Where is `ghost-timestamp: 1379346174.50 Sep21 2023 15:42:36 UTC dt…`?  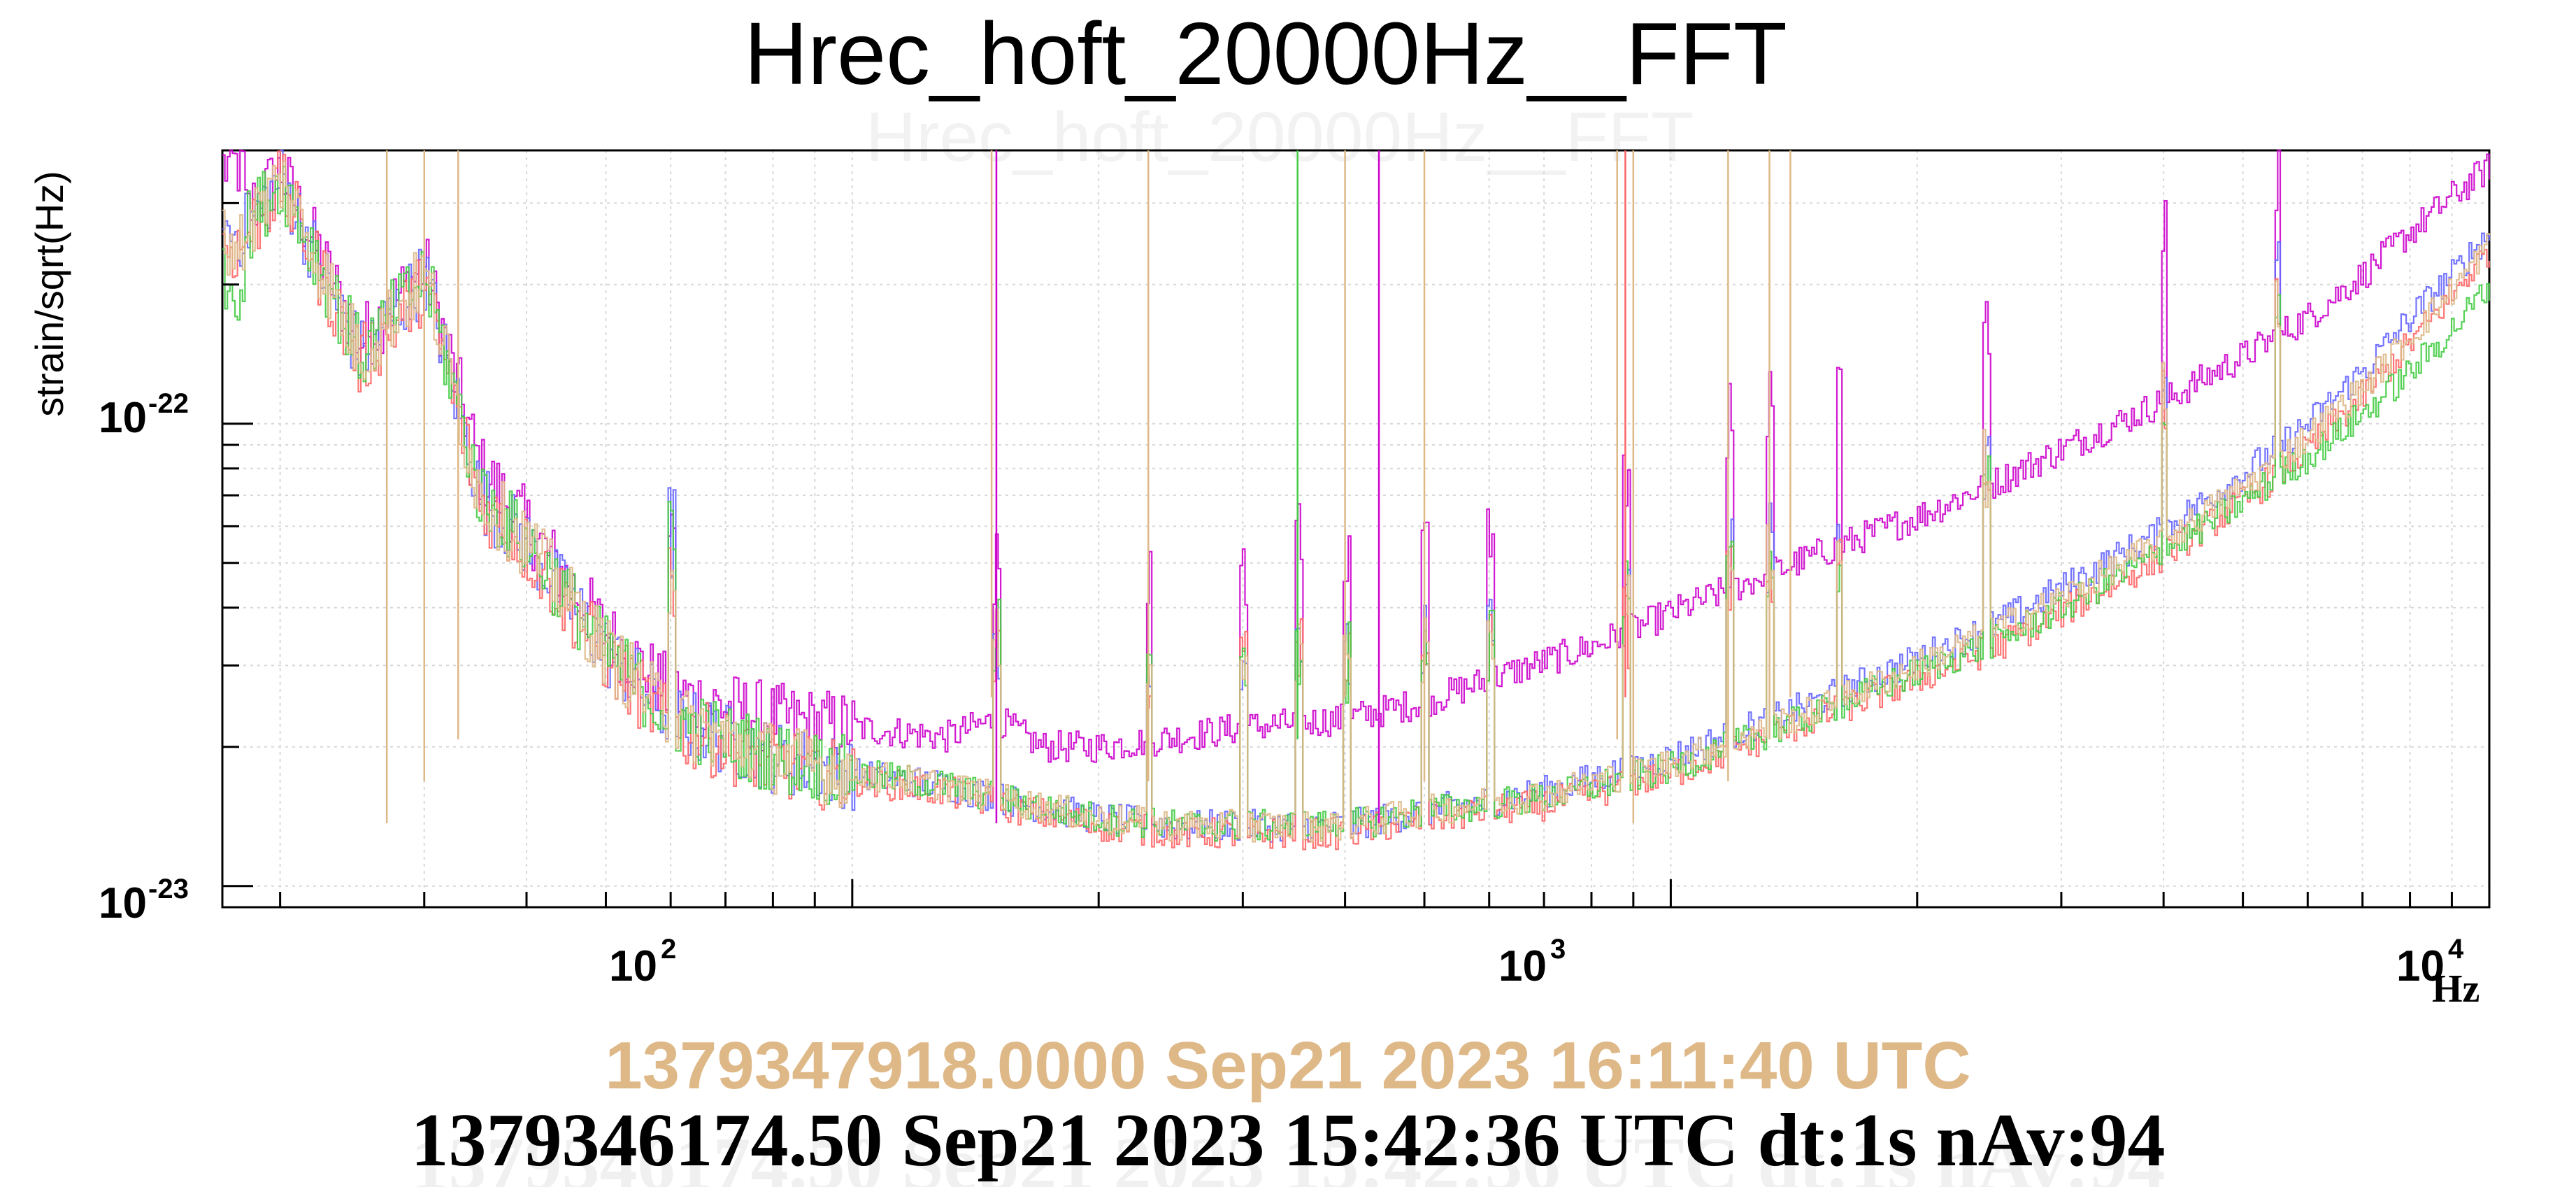 ghost-timestamp: 1379346174.50 Sep21 2023 15:42:36 UTC dt… is located at coordinates (1287, 1155).